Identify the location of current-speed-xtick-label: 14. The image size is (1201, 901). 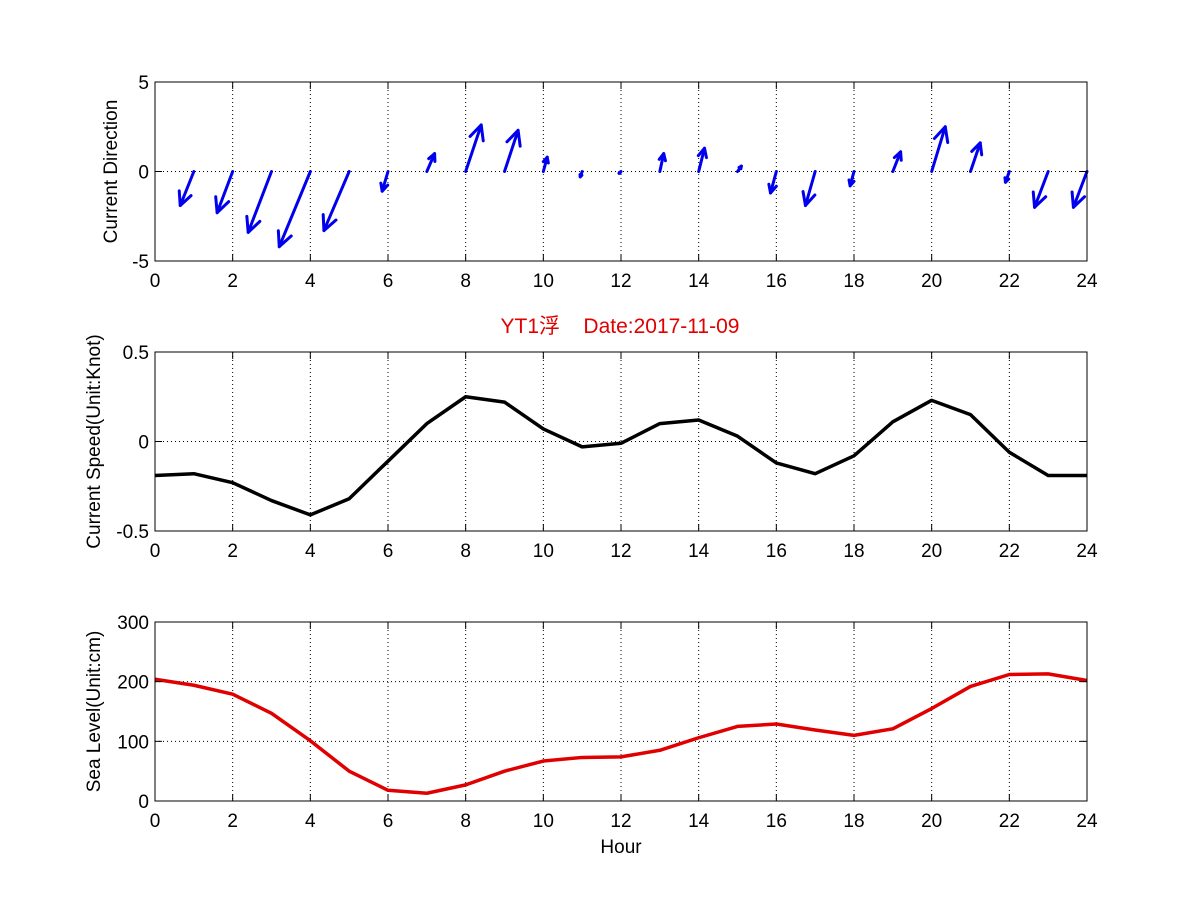
(699, 551).